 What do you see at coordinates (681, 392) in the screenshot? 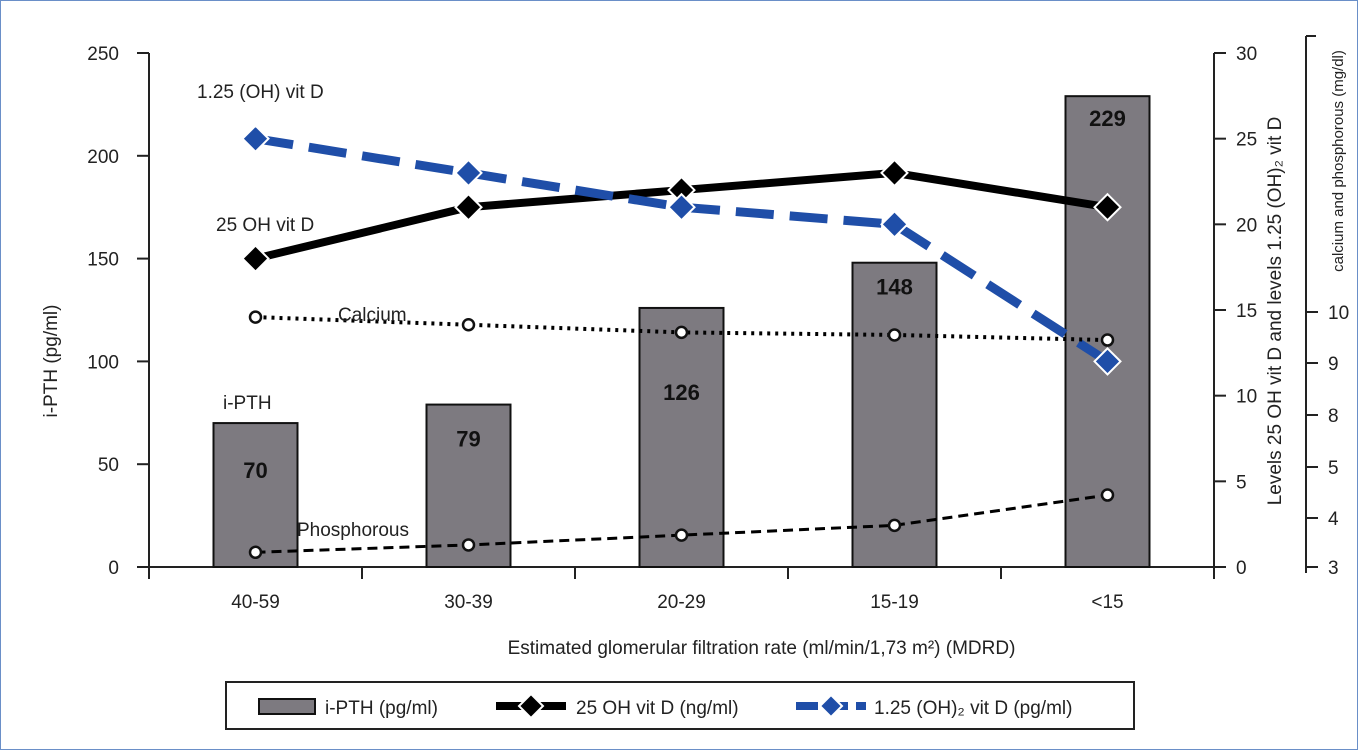
I see `bar-value-label: 126` at bounding box center [681, 392].